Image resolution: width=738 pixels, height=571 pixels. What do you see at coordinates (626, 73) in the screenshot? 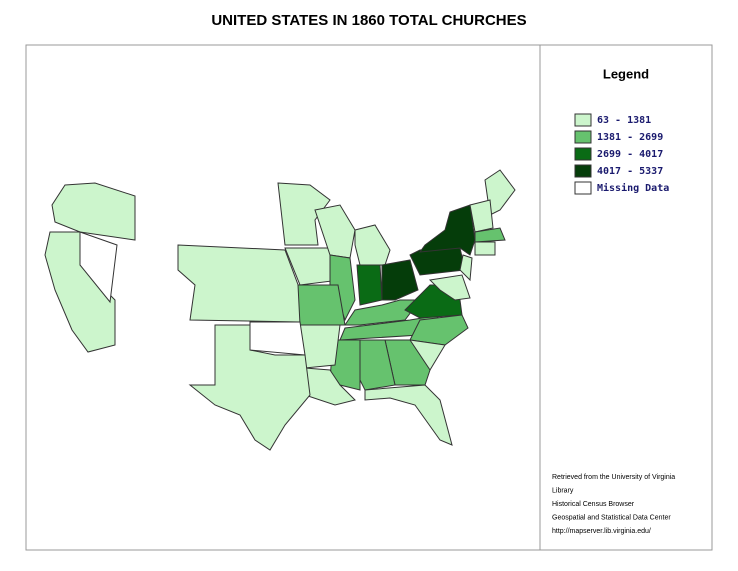
I see `legend-title: Legend` at bounding box center [626, 73].